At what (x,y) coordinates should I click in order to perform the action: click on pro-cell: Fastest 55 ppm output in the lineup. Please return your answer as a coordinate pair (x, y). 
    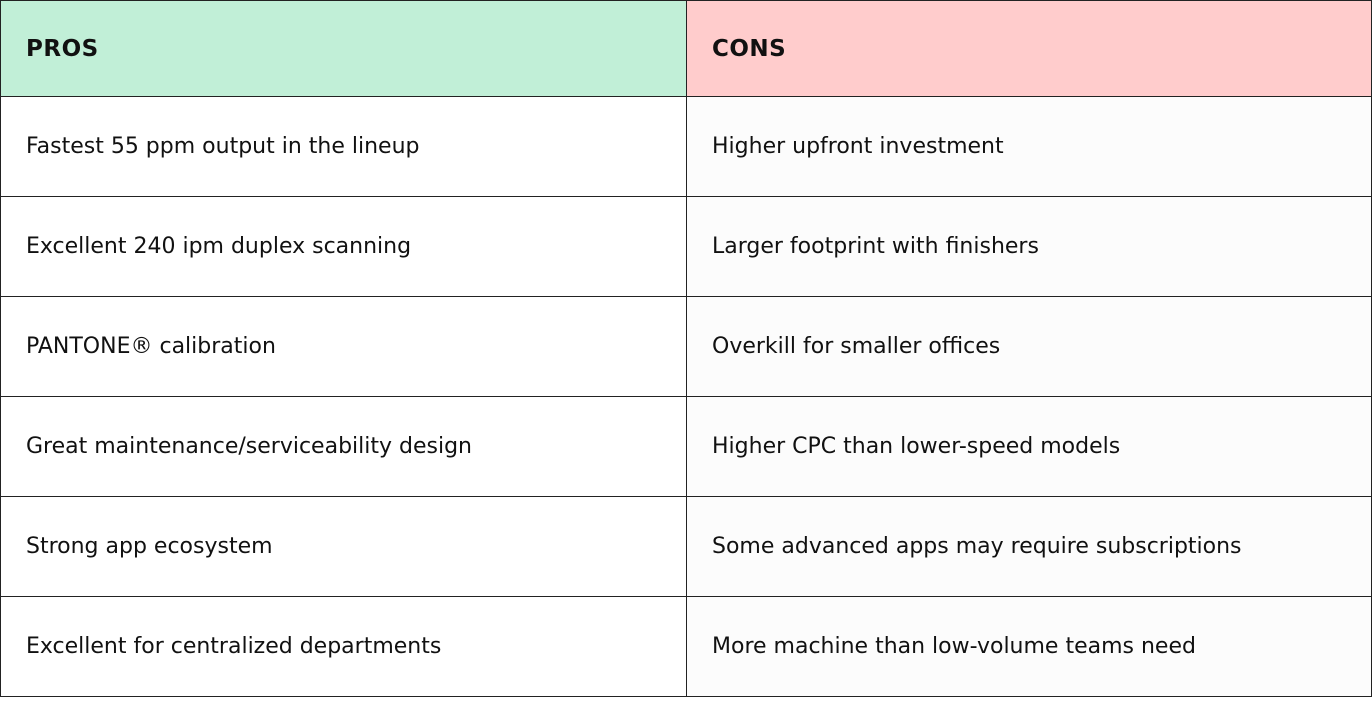
    Looking at the image, I should click on (343, 146).